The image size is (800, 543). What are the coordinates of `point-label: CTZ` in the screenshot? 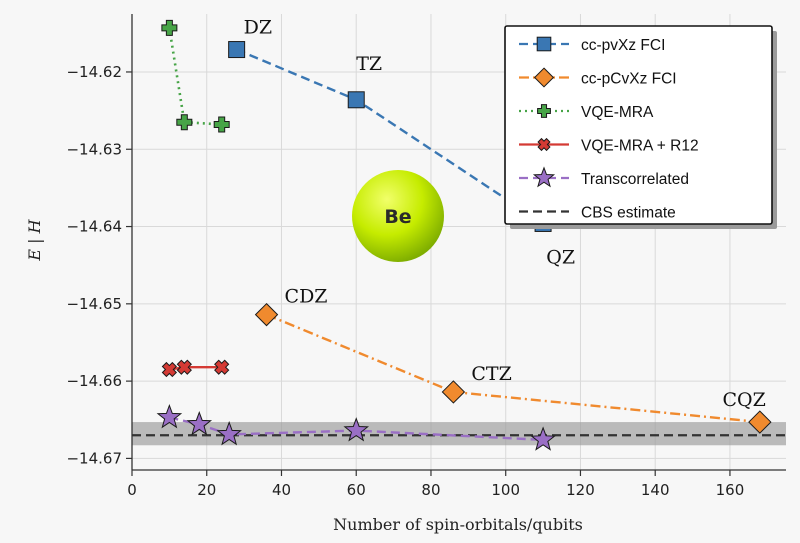 It's located at (491, 374).